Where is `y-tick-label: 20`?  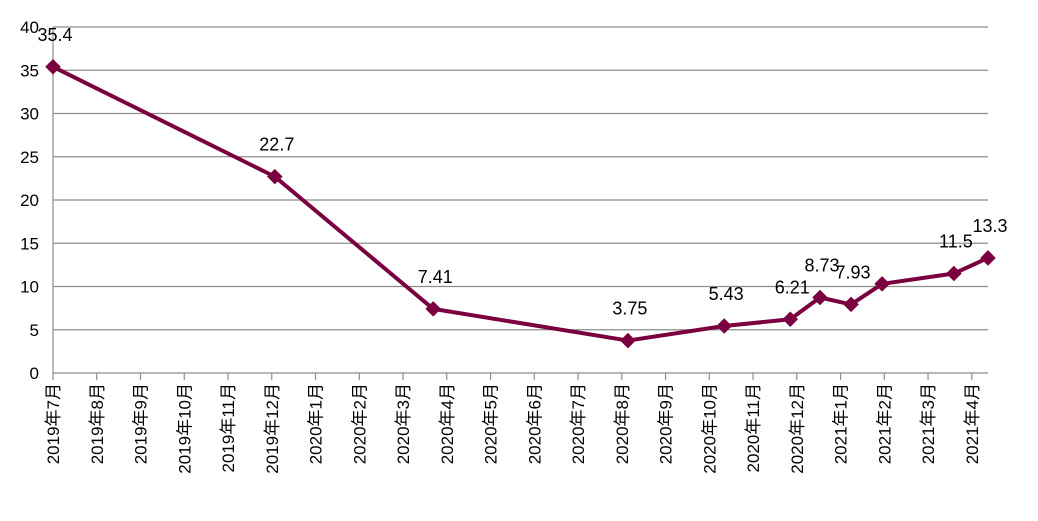
y-tick-label: 20 is located at coordinates (29, 200).